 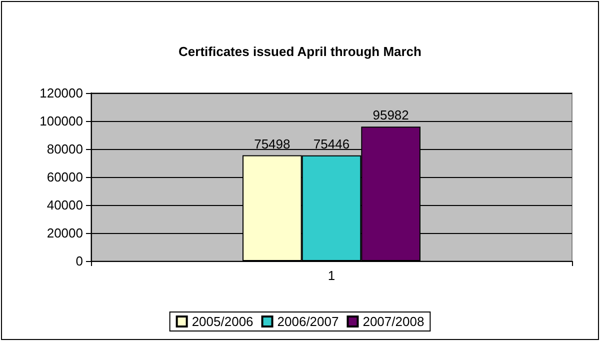 What do you see at coordinates (61, 121) in the screenshot?
I see `y-tick-label: 100000` at bounding box center [61, 121].